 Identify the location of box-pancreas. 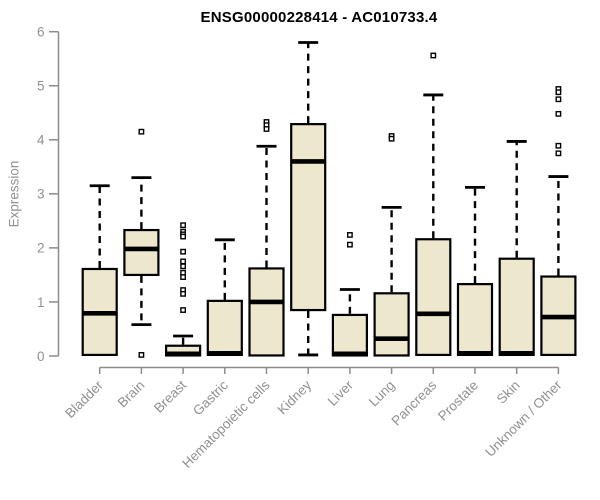
(433, 297).